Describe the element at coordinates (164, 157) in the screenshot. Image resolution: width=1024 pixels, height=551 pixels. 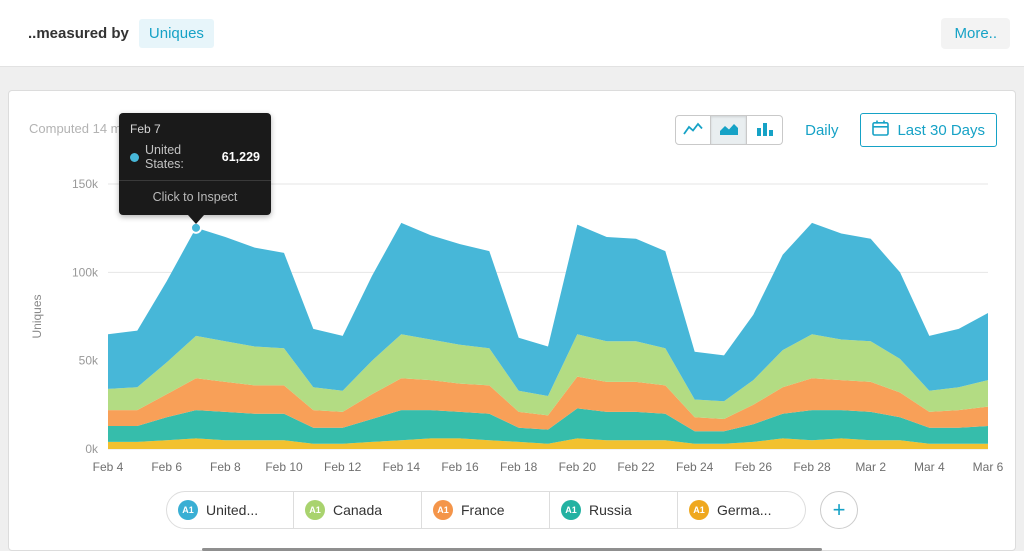
I see `tooltip-series-label: United States:` at that location.